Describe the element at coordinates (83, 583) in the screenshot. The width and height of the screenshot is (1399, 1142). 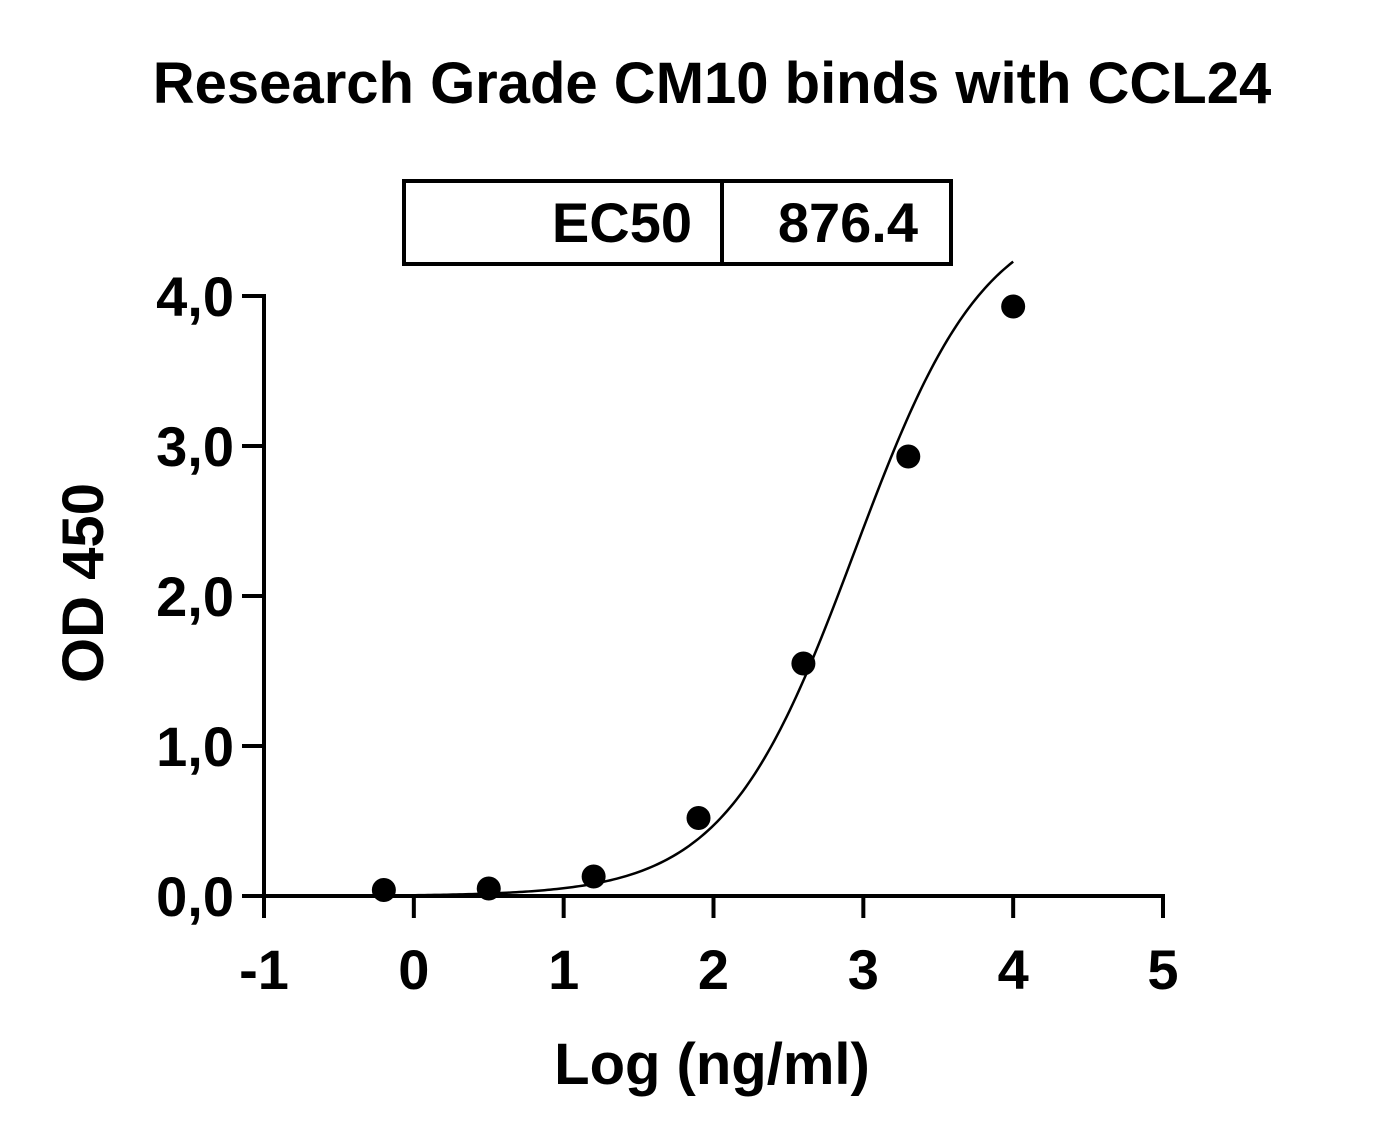
I see `y-axis-label: OD 450` at that location.